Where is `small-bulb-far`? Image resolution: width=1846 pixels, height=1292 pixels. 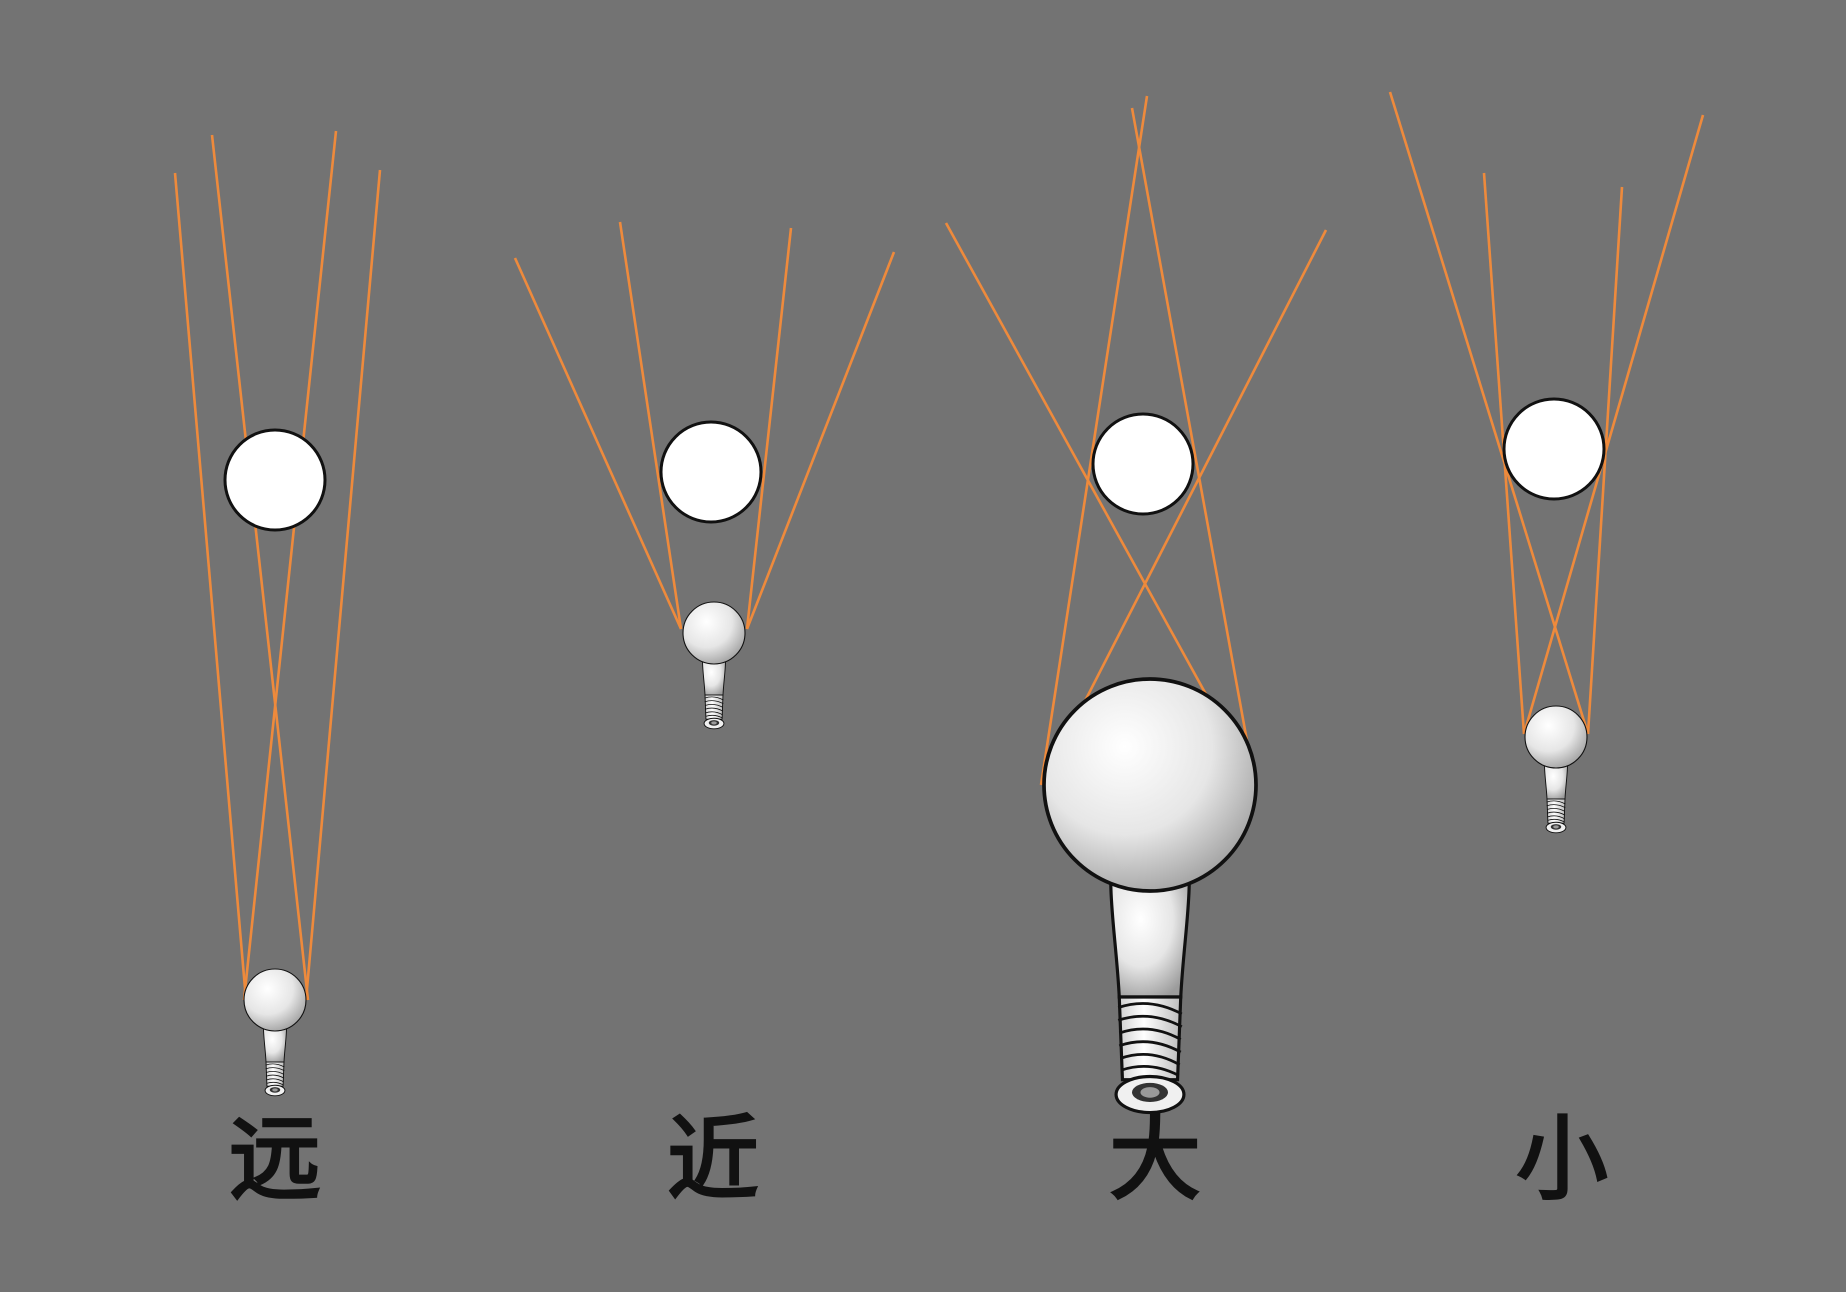
small-bulb-far is located at coordinates (275, 1032).